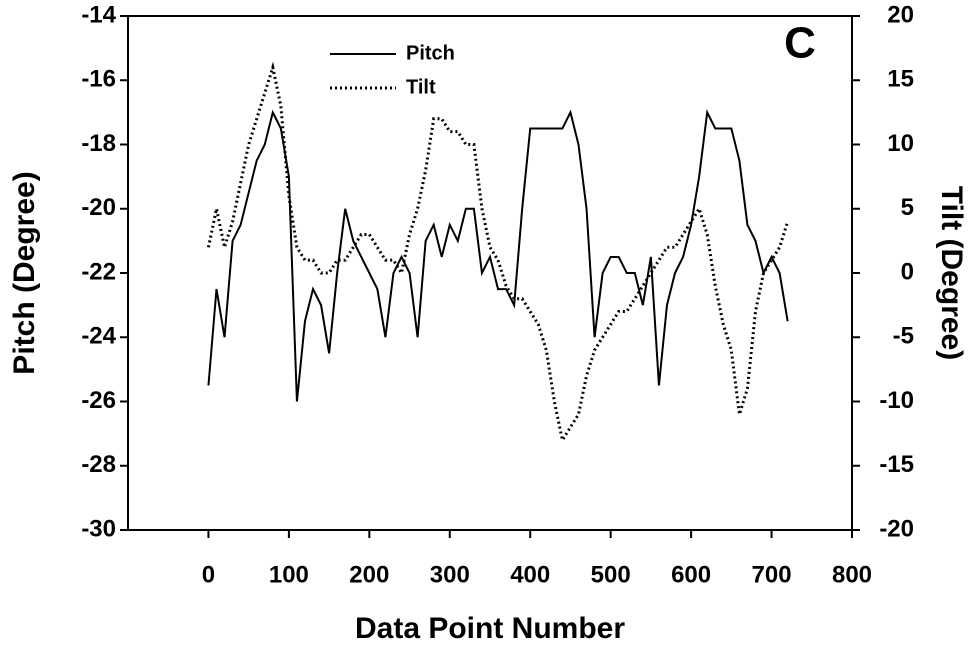 This screenshot has height=651, width=968. What do you see at coordinates (852, 574) in the screenshot?
I see `x-tick-label: 800` at bounding box center [852, 574].